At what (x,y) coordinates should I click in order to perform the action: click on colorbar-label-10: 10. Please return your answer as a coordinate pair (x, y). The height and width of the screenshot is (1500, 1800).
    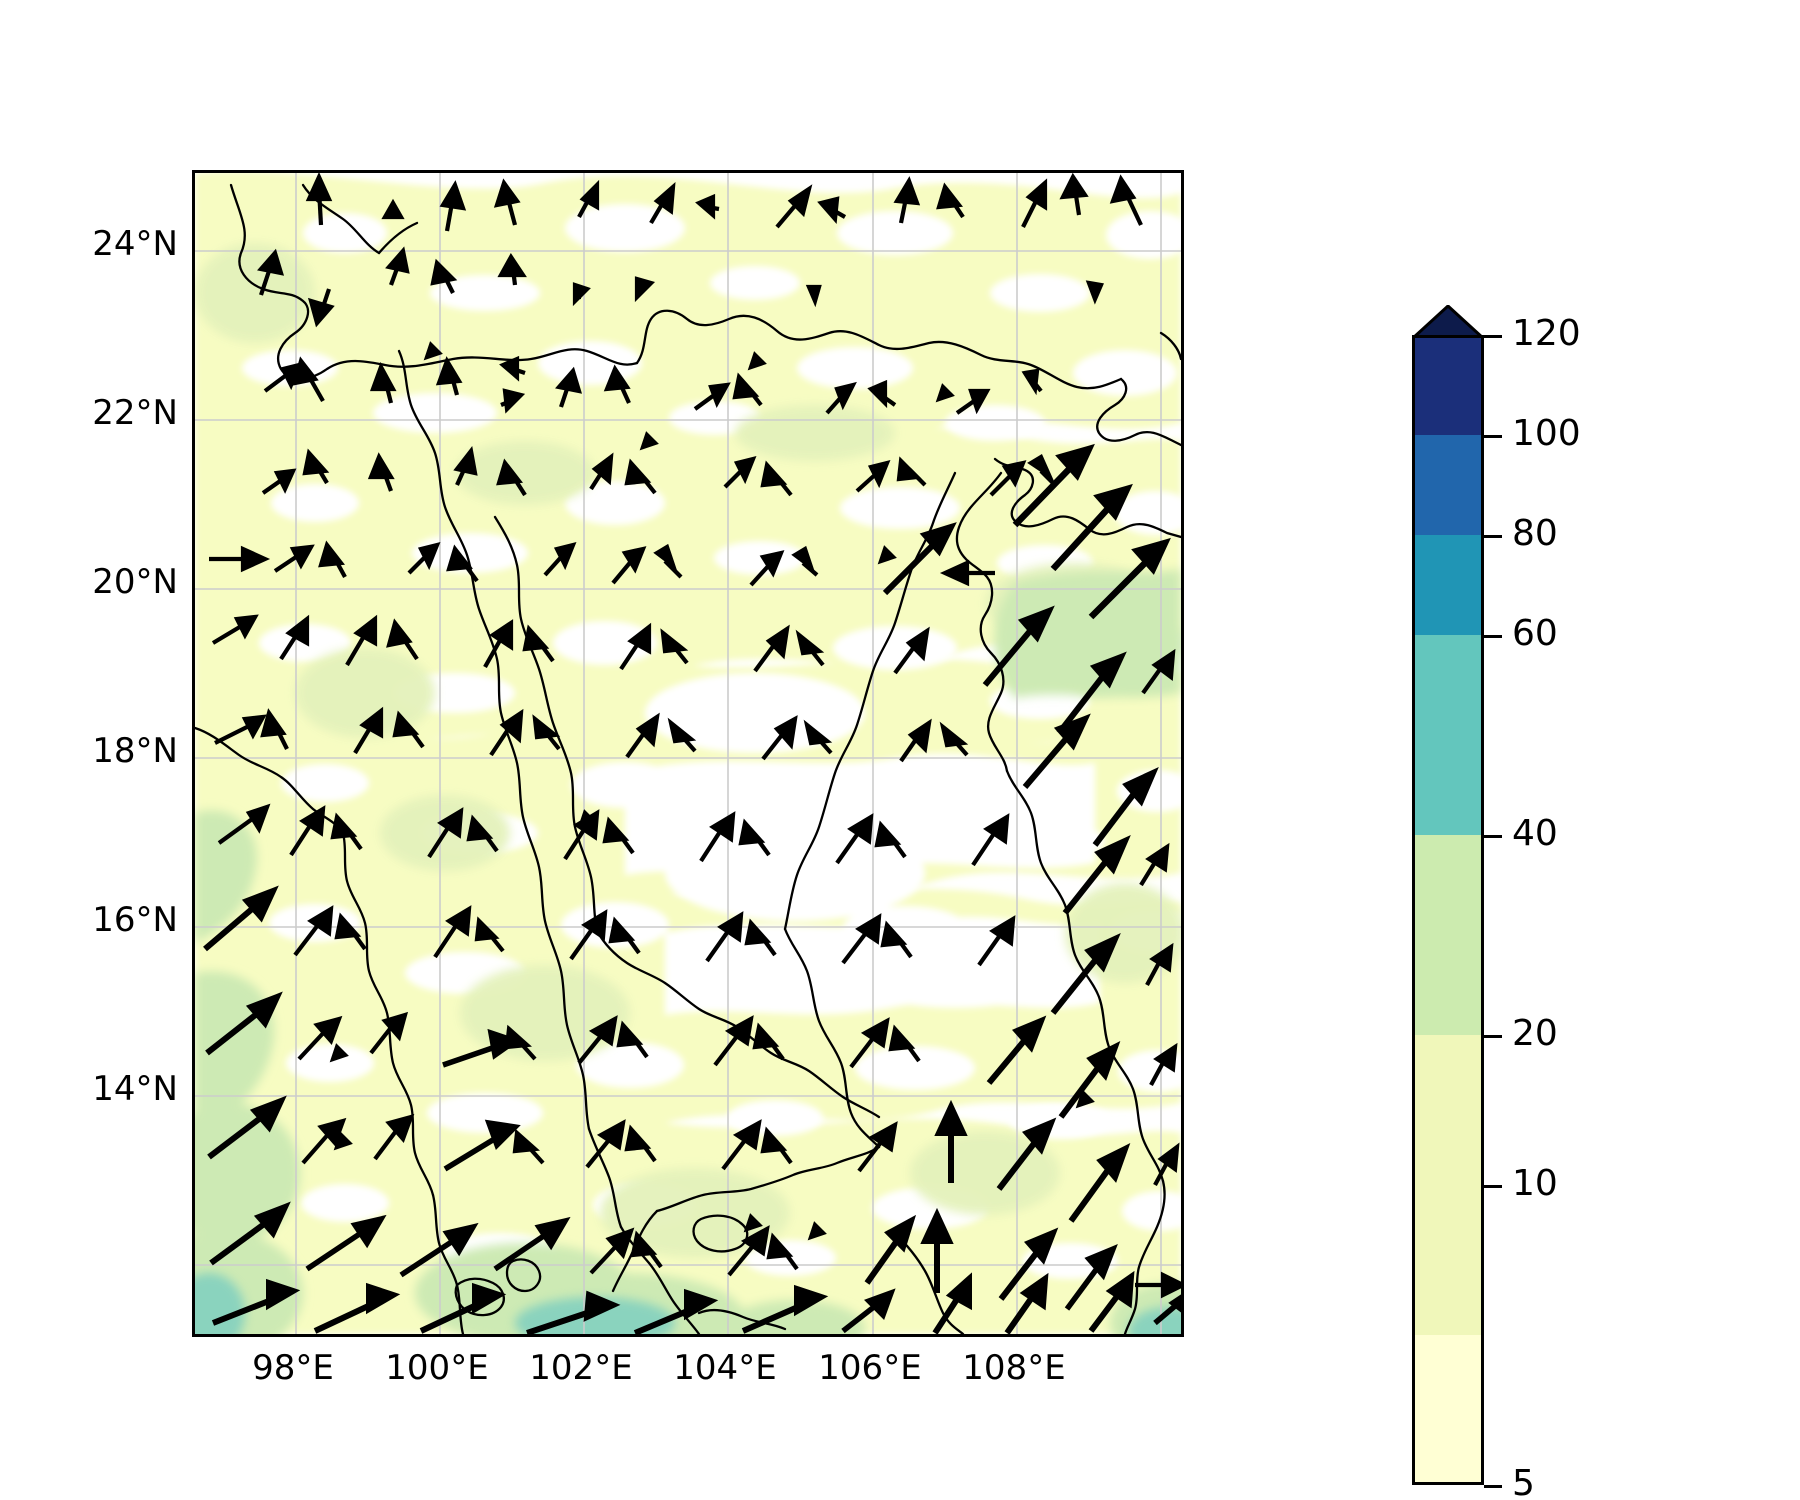
    Looking at the image, I should click on (1535, 1183).